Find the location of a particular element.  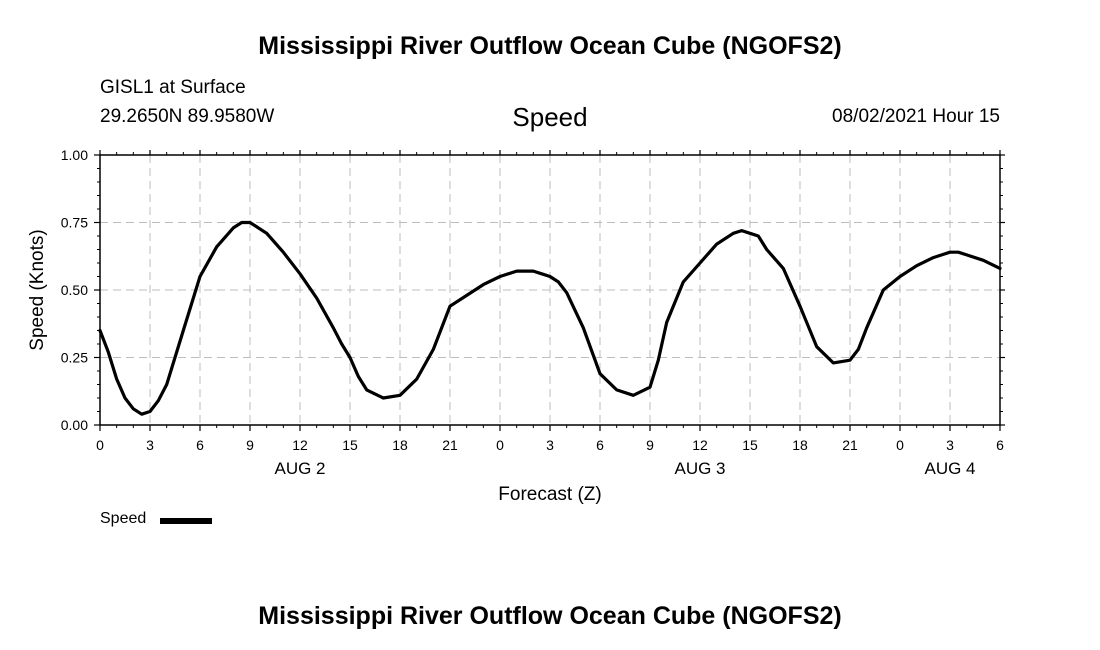

station-name: GISL1 at Surface is located at coordinates (173, 87).